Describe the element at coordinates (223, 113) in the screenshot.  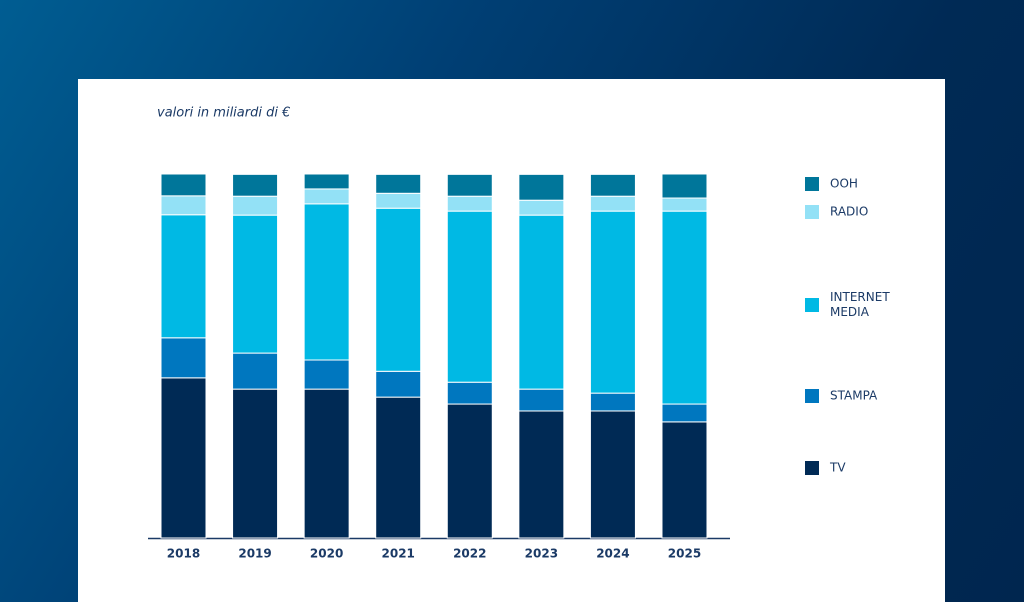
I see `chart-subtitle: valori in miliardi di €` at that location.